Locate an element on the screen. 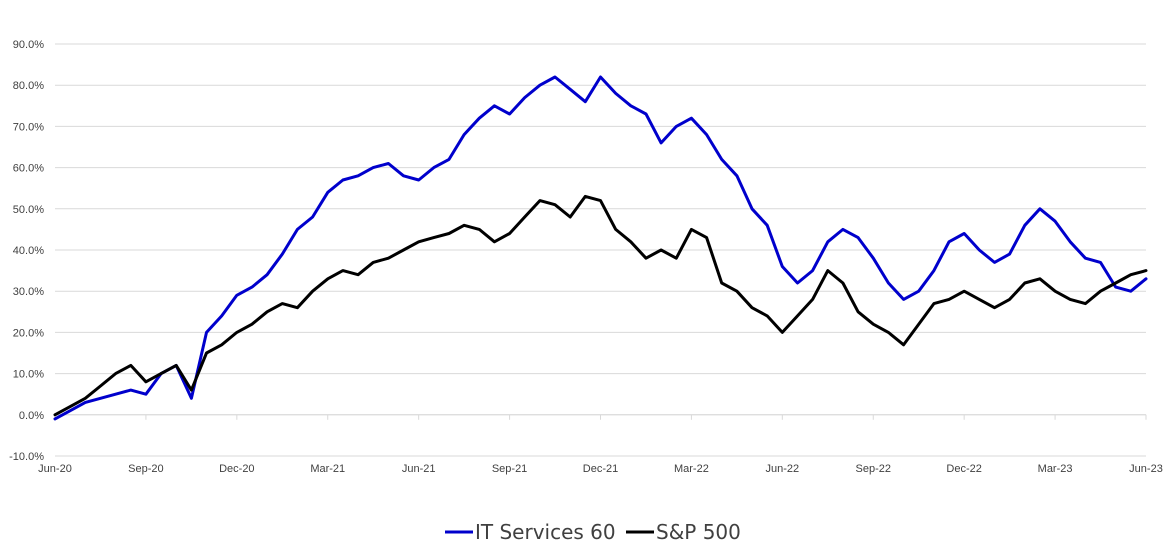 The image size is (1176, 558). x-tick-label: Sep-21 is located at coordinates (509, 469).